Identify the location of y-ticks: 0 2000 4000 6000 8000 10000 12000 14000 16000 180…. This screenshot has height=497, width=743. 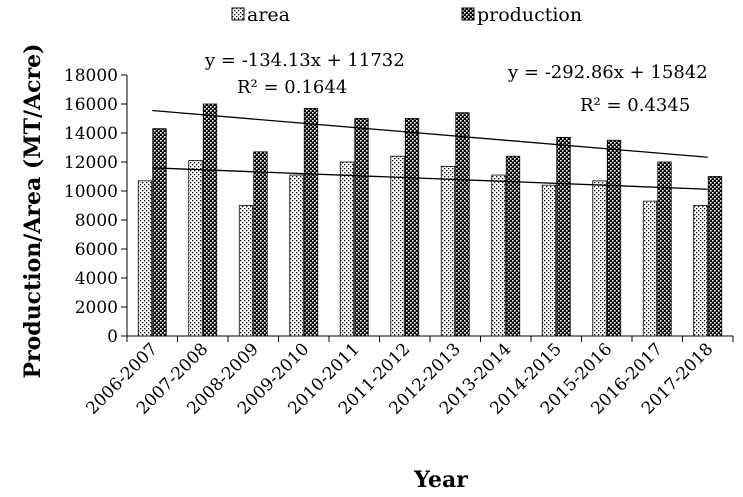
(95, 206).